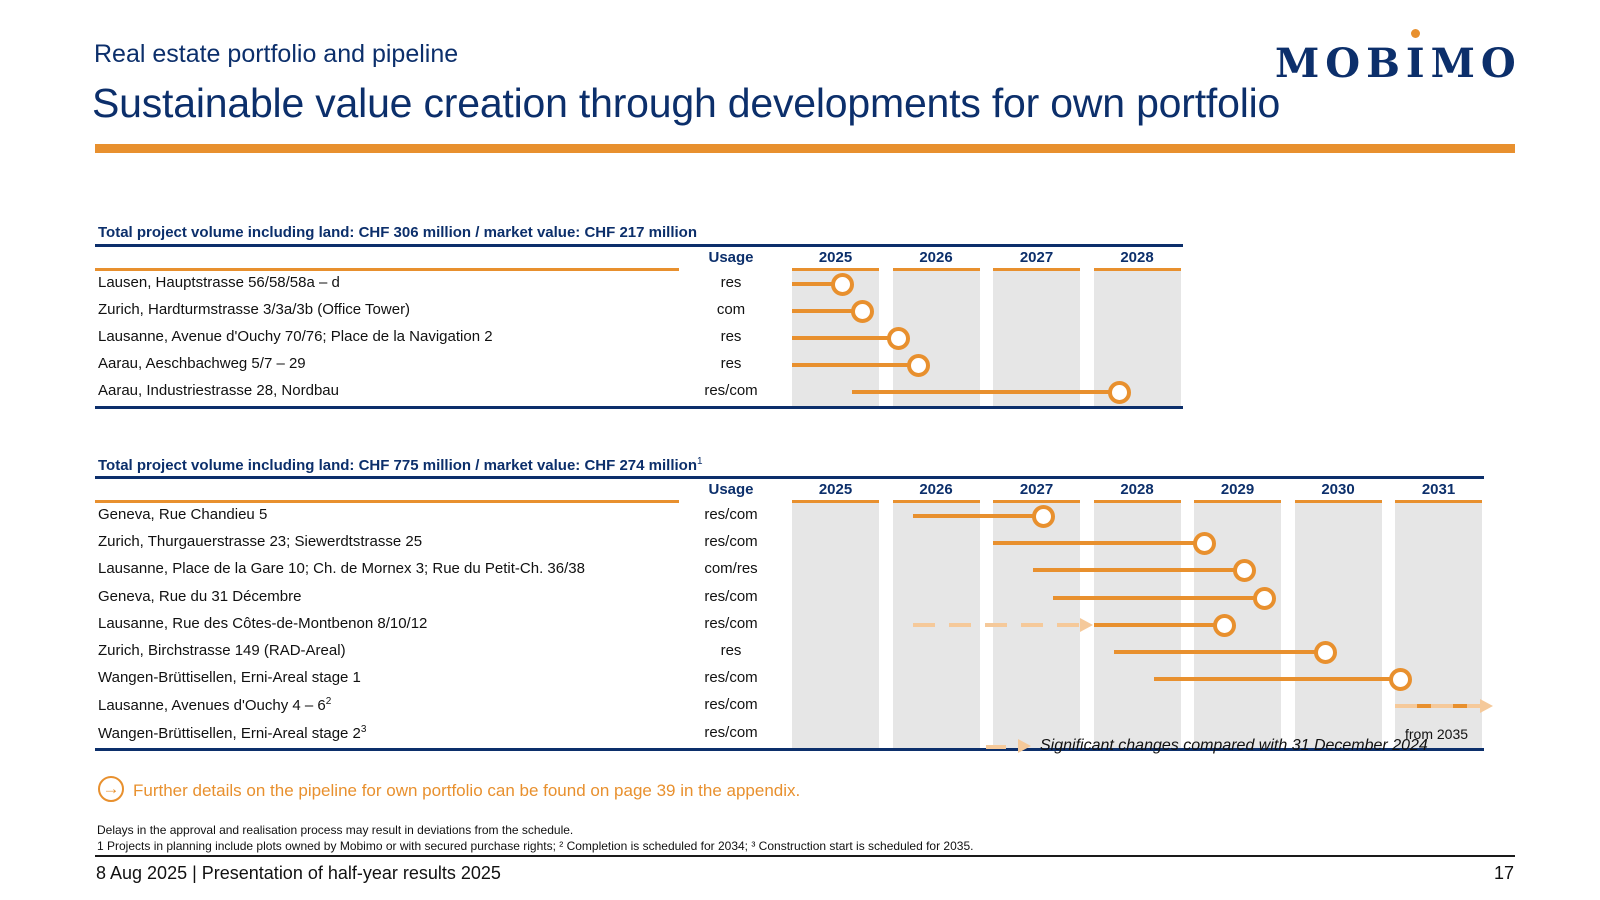 This screenshot has width=1600, height=900. Describe the element at coordinates (1398, 58) in the screenshot. I see `mobimo-logo: MOBIMO` at that location.